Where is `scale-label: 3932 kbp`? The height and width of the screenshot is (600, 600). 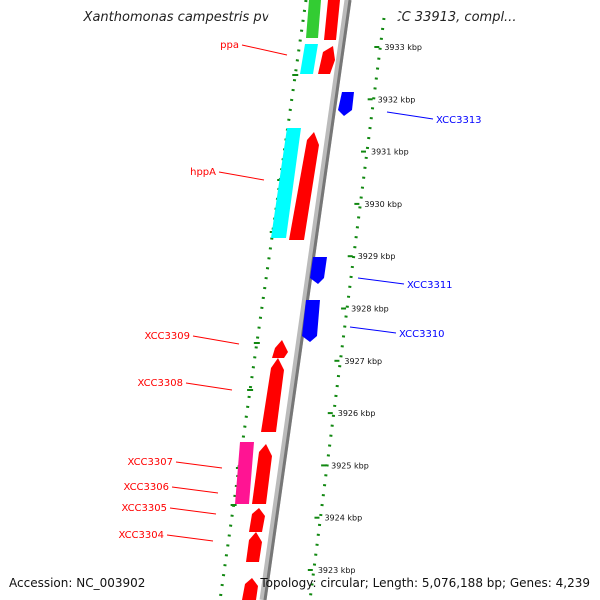 scale-label: 3932 kbp is located at coordinates (397, 99).